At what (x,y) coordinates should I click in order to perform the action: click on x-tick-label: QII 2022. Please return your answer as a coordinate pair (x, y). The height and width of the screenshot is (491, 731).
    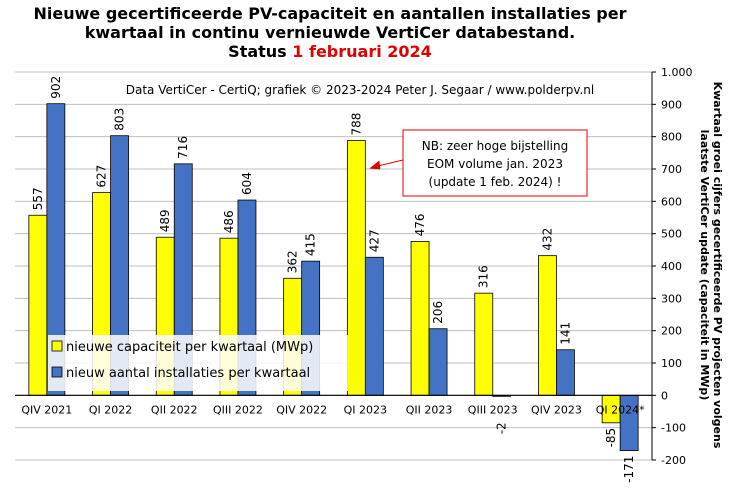
    Looking at the image, I should click on (174, 409).